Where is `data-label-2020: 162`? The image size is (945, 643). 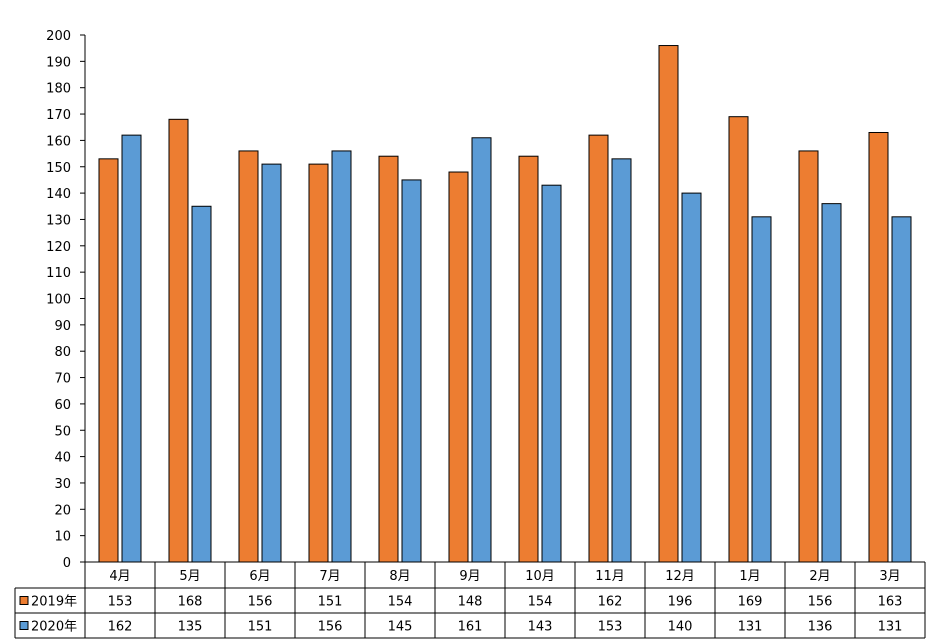 data-label-2020: 162 is located at coordinates (120, 627).